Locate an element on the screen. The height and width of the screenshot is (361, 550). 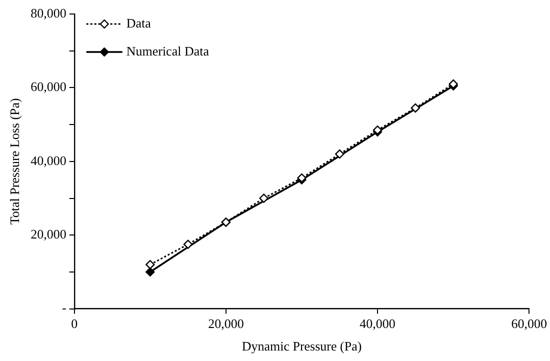
x-tick-label: 0 is located at coordinates (74, 324).